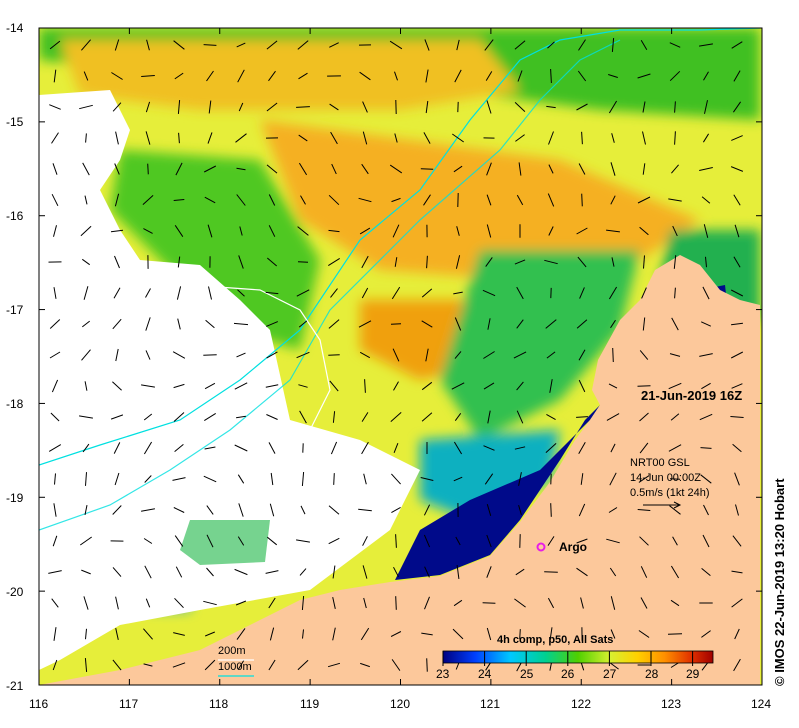 The width and height of the screenshot is (799, 728). Describe the element at coordinates (652, 674) in the screenshot. I see `colorbar-tick-label: 28` at that location.